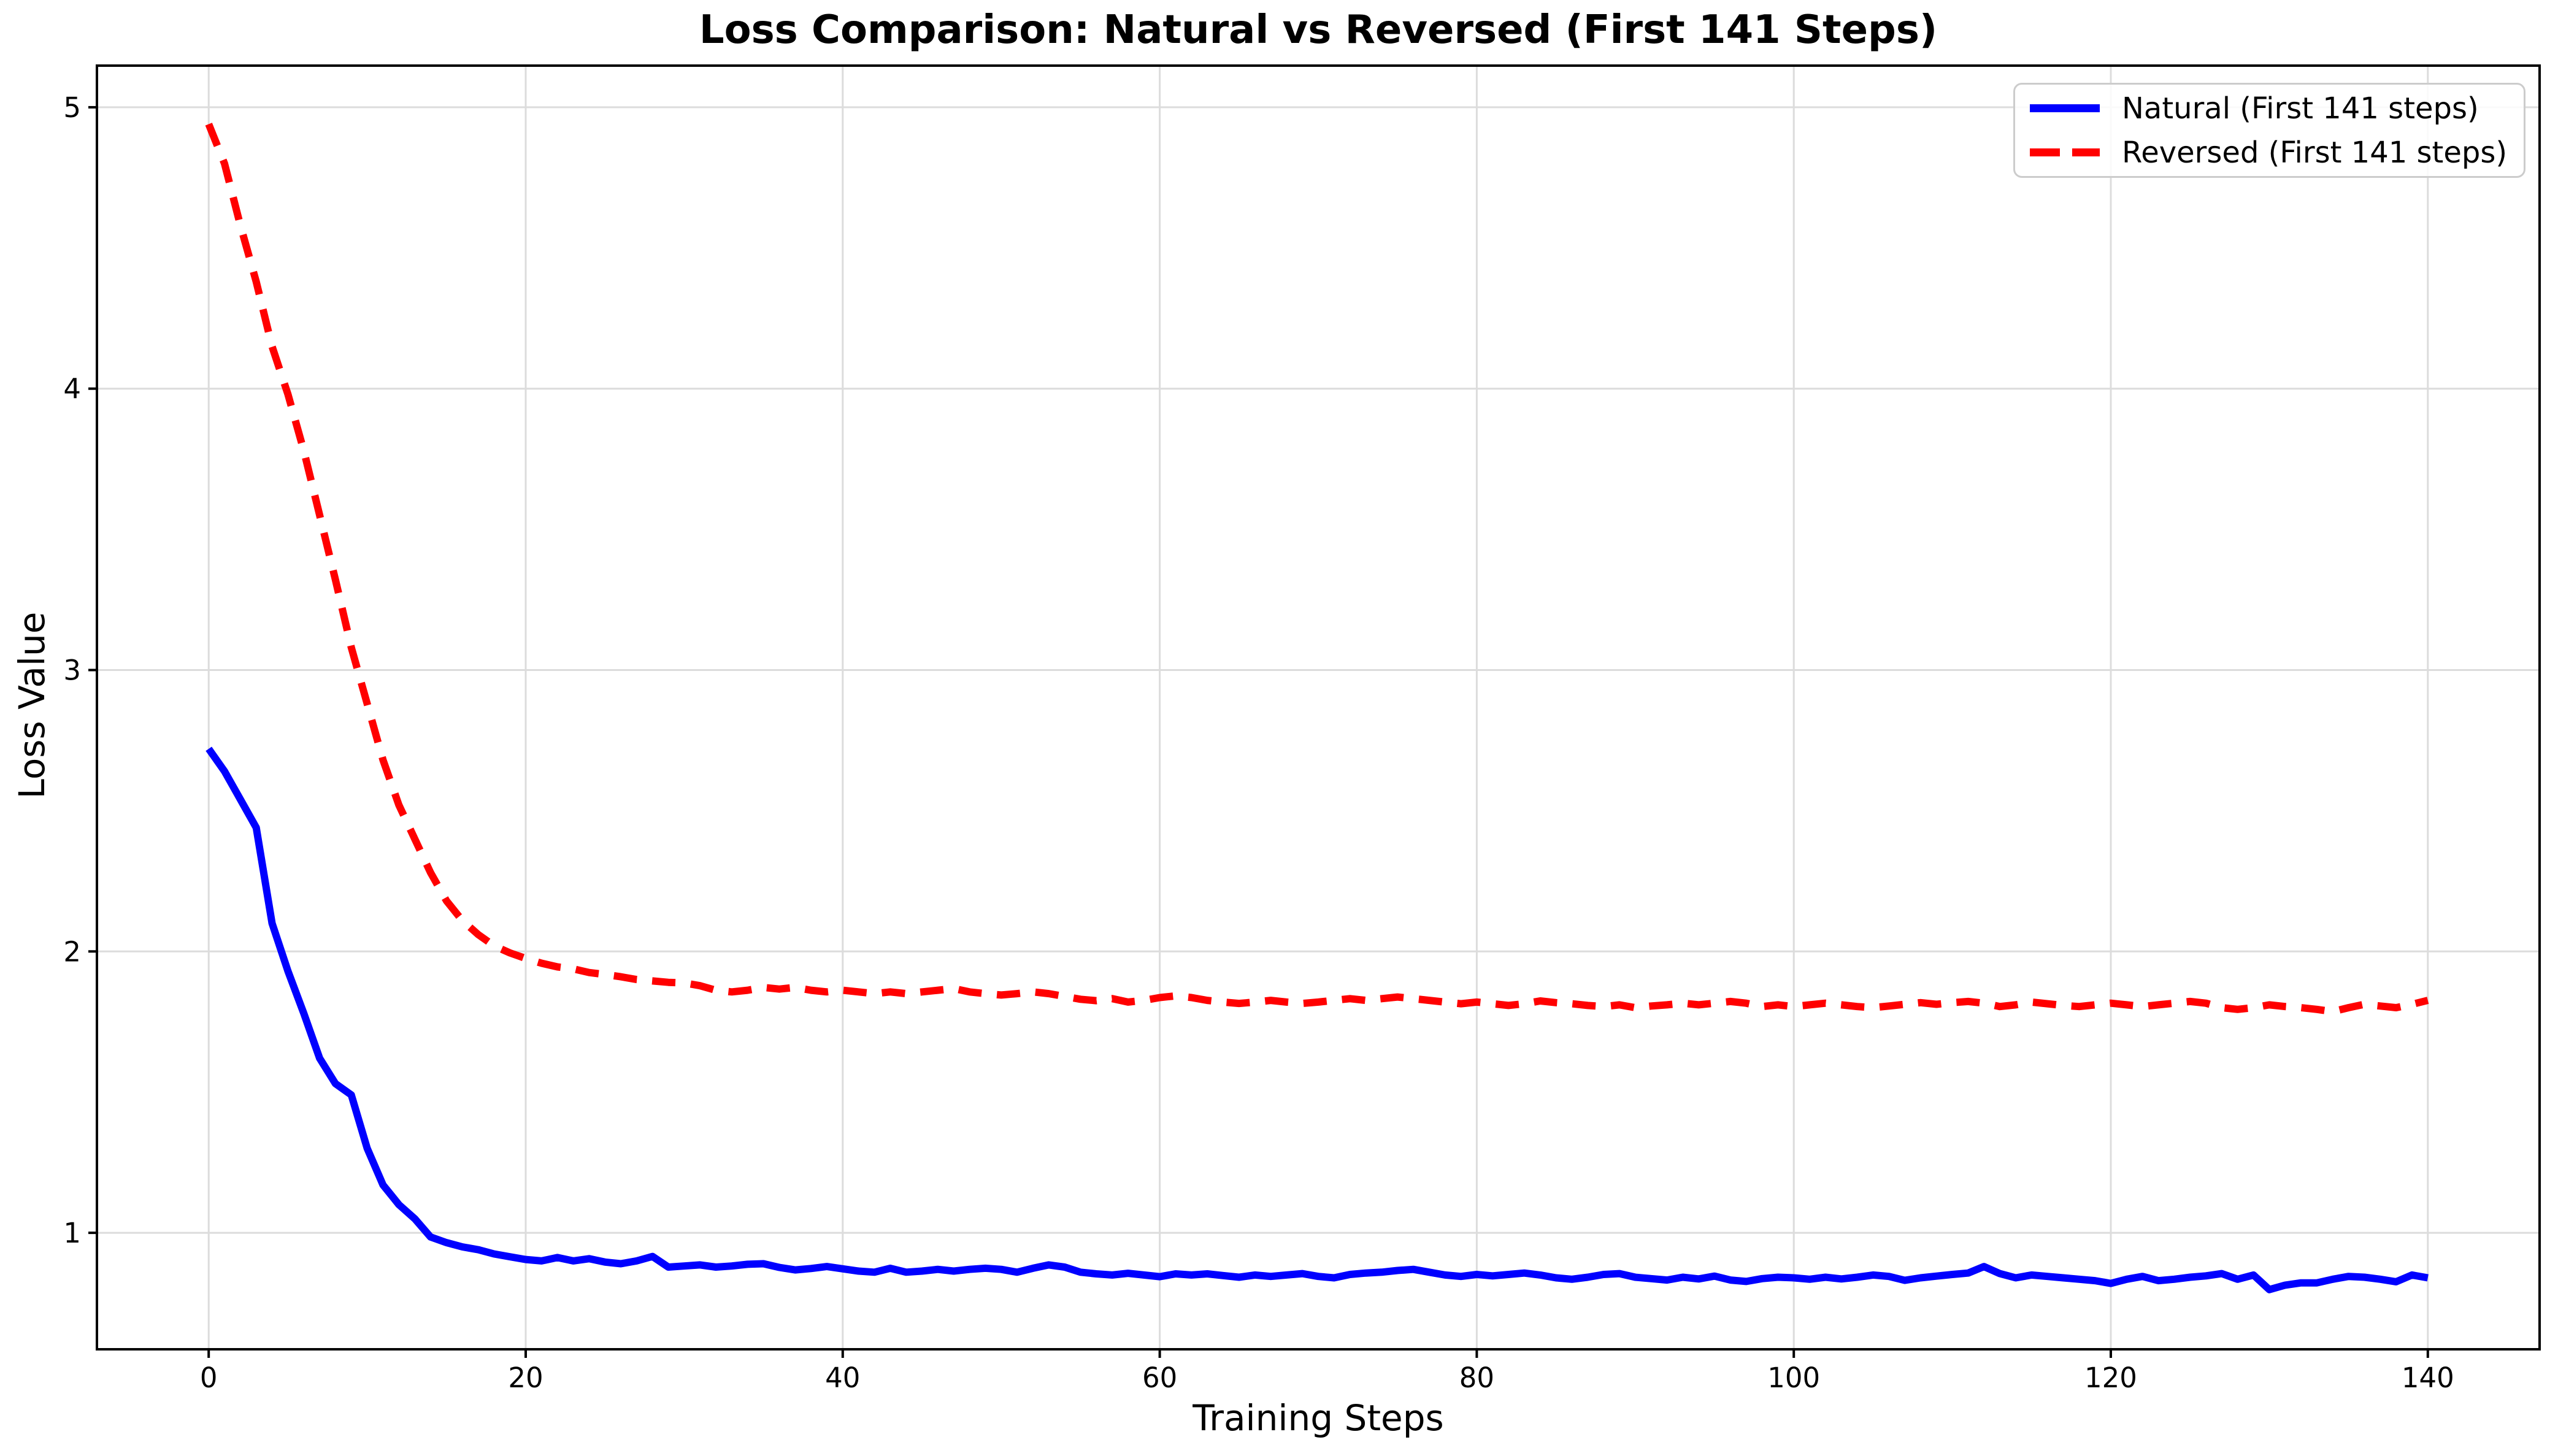 The image size is (2558, 1456). Describe the element at coordinates (2428, 1378) in the screenshot. I see `x-tick-label: 140` at that location.